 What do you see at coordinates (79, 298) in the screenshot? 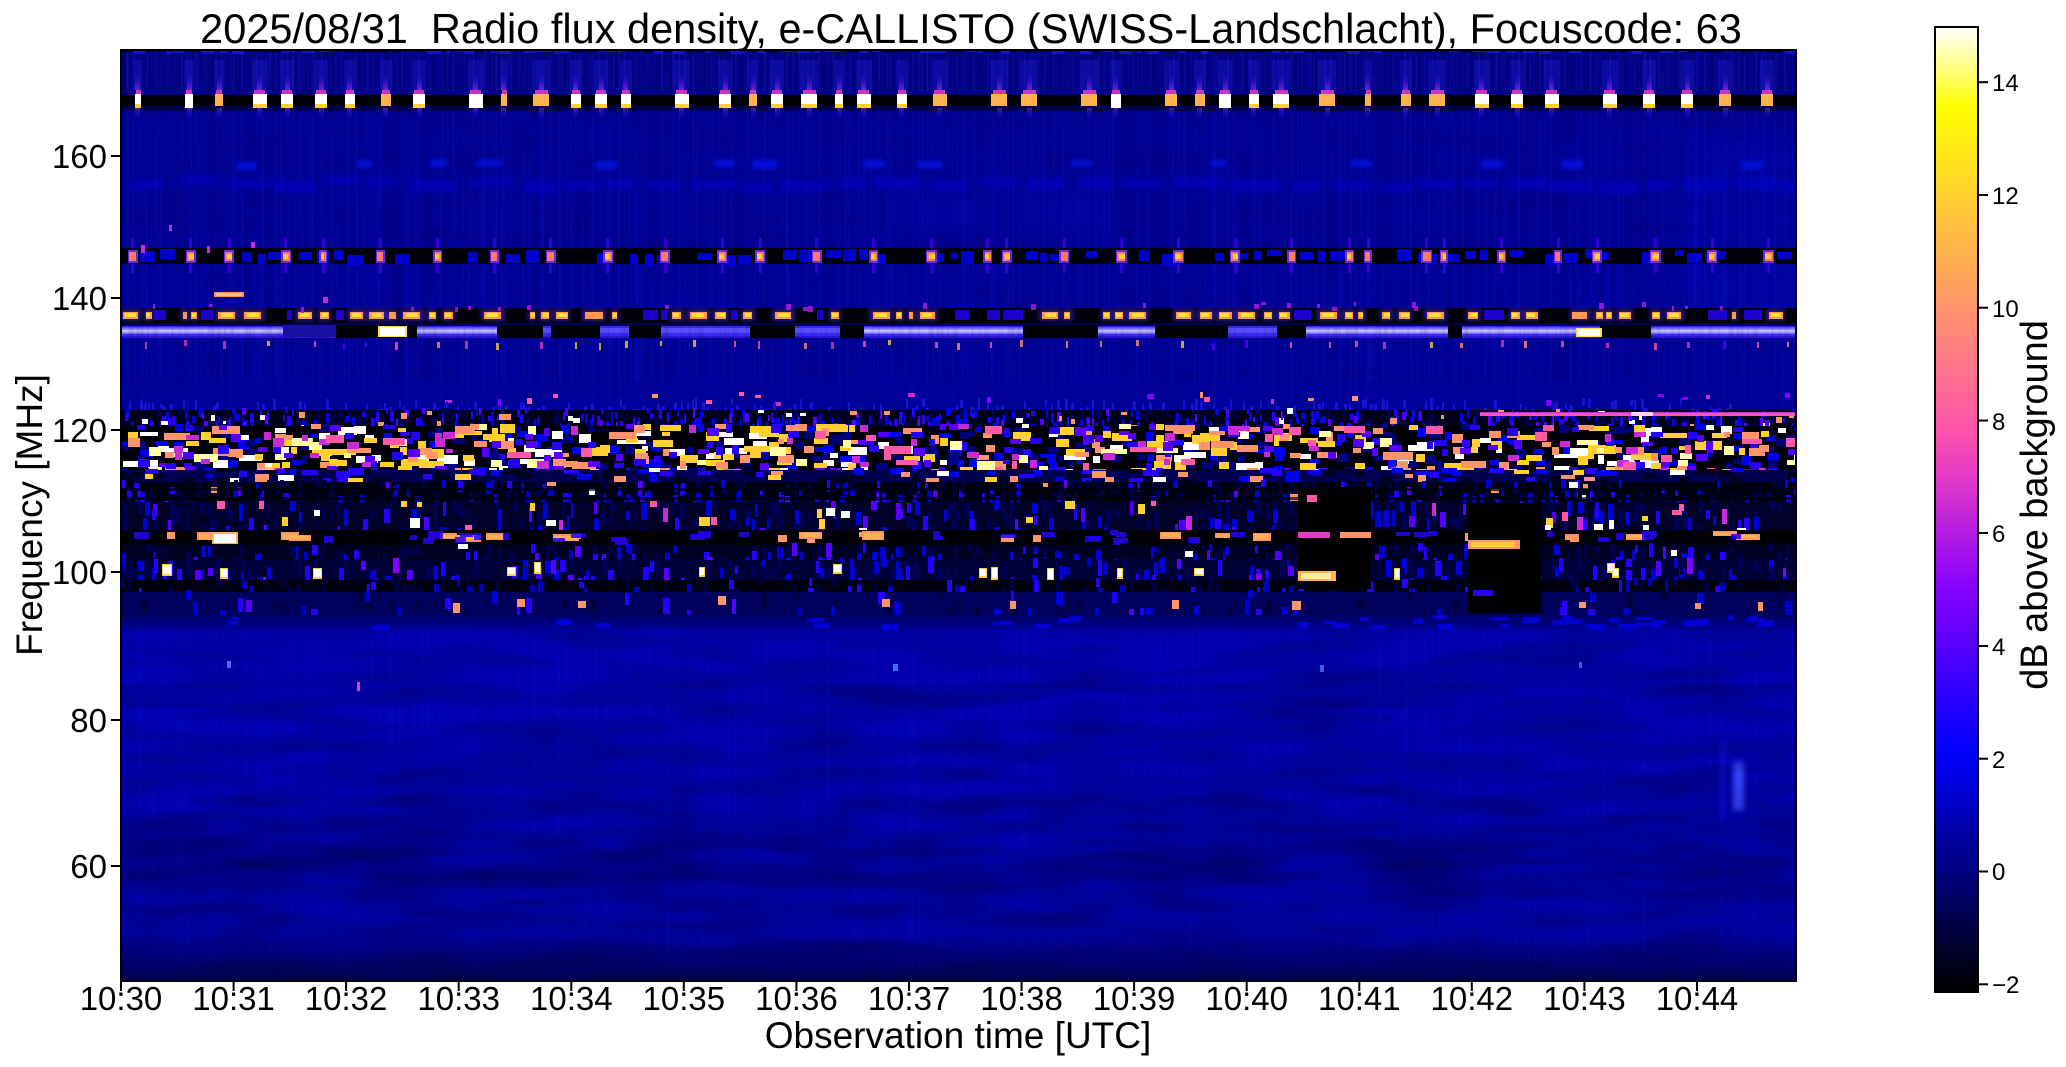
I see `svg-text: 140` at bounding box center [79, 298].